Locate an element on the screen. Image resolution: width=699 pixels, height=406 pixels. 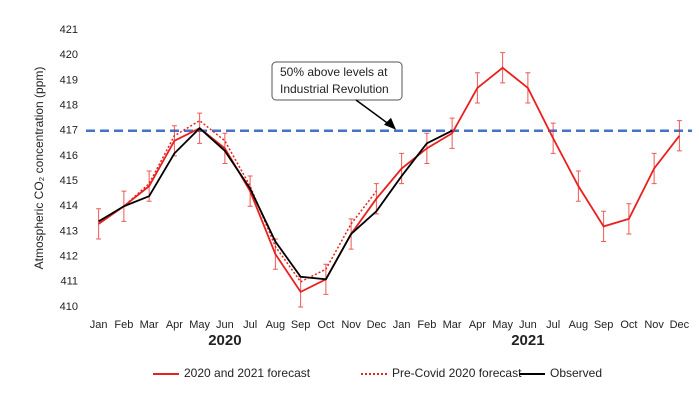
y-tick-label: 415 is located at coordinates (69, 181).